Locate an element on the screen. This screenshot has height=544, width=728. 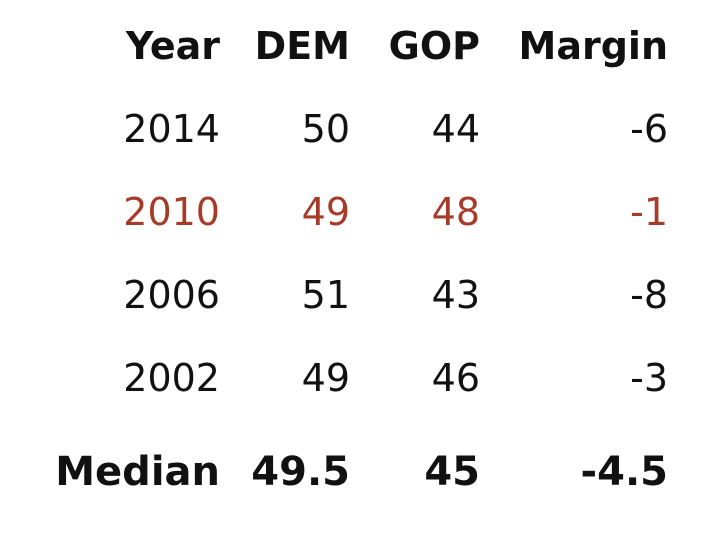
cell-margin: -1 is located at coordinates (649, 212).